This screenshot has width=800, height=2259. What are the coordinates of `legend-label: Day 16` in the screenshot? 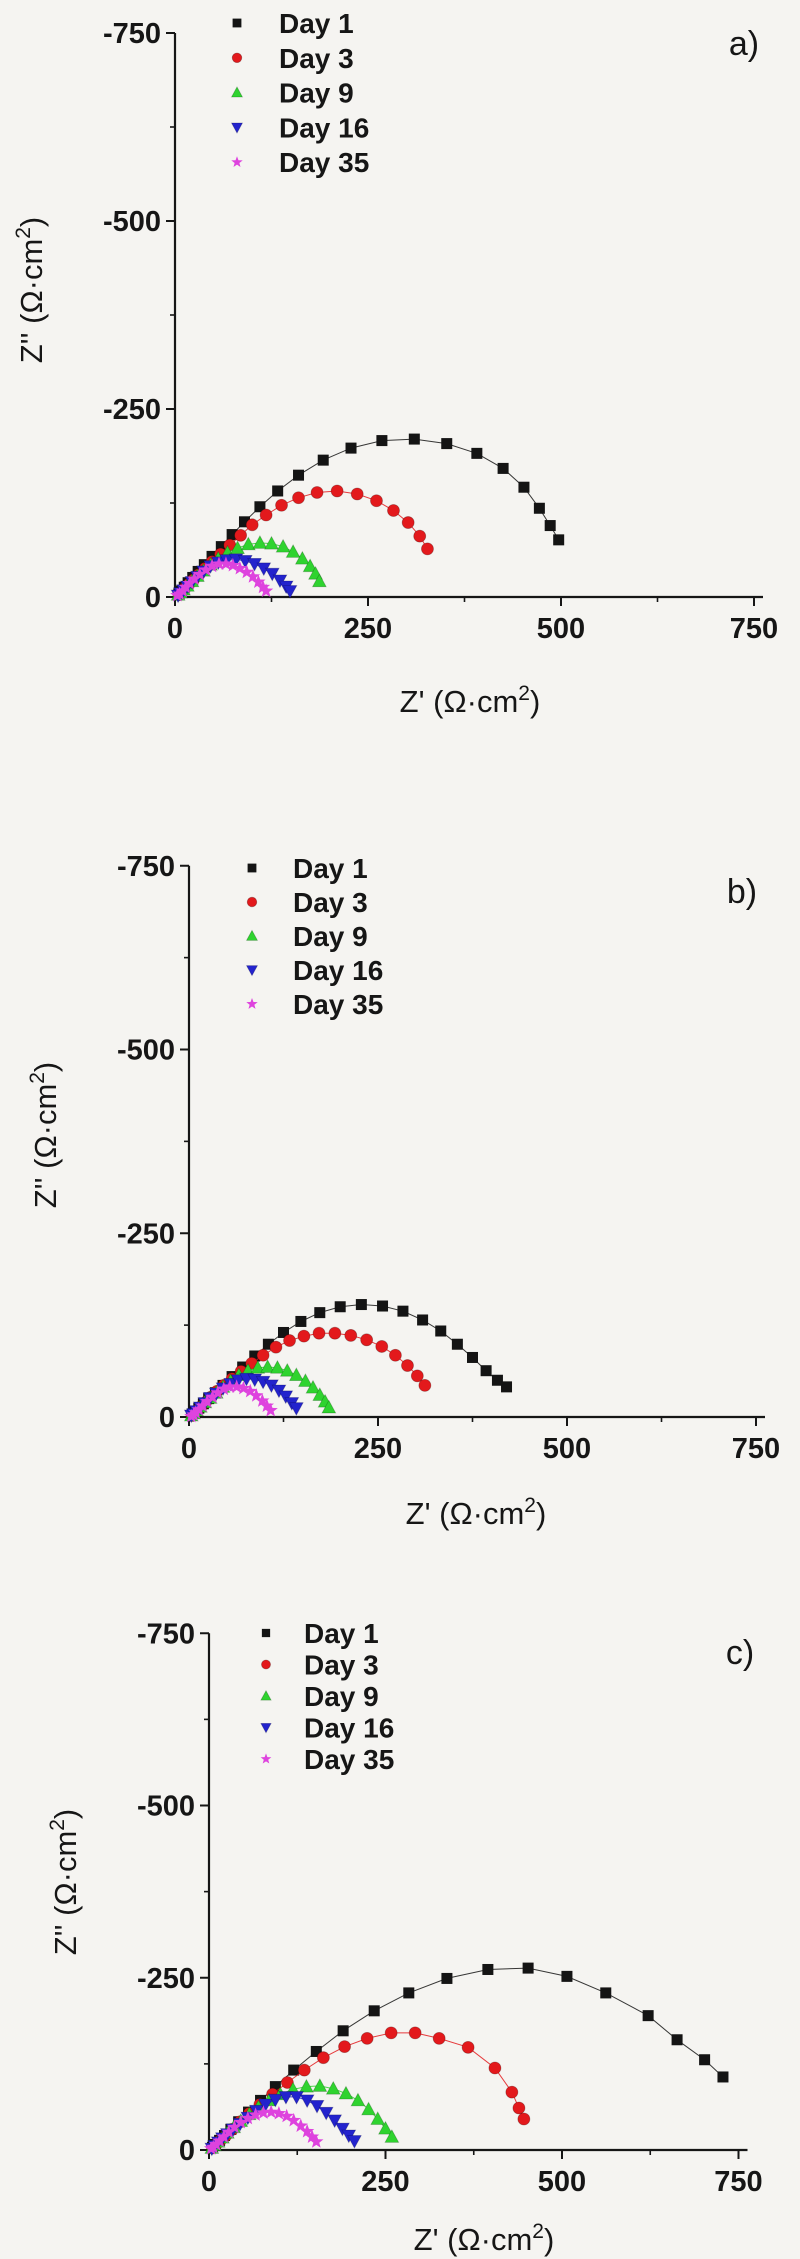 It's located at (349, 1728).